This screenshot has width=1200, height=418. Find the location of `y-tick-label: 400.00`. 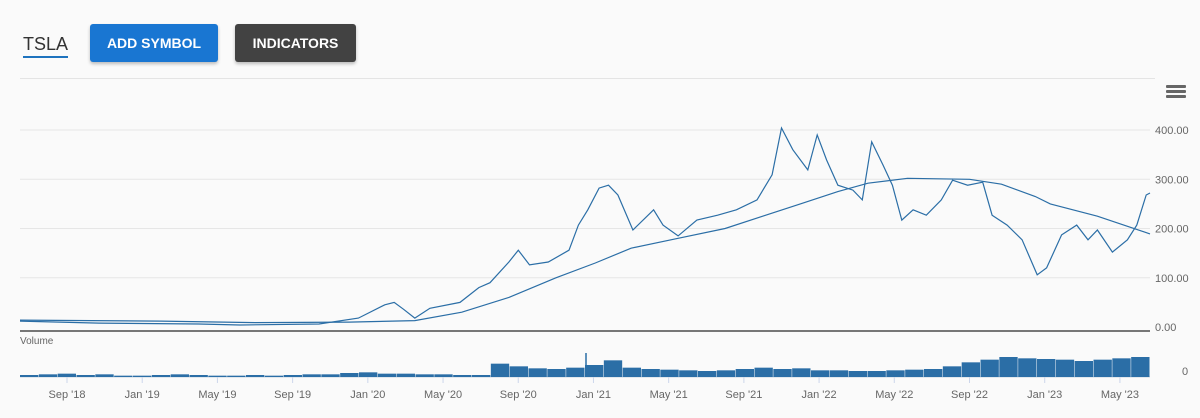

y-tick-label: 400.00 is located at coordinates (1172, 131).